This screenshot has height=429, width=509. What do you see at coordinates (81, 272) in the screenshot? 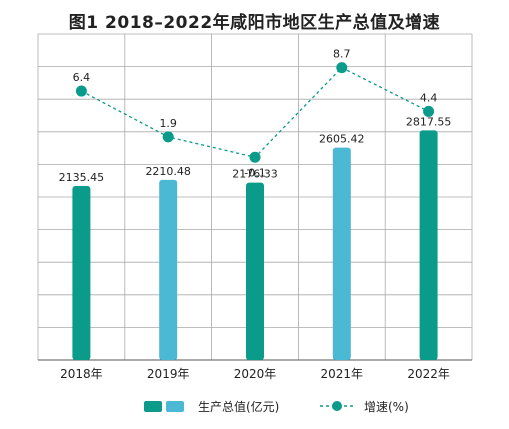
I see `bar-2018年` at bounding box center [81, 272].